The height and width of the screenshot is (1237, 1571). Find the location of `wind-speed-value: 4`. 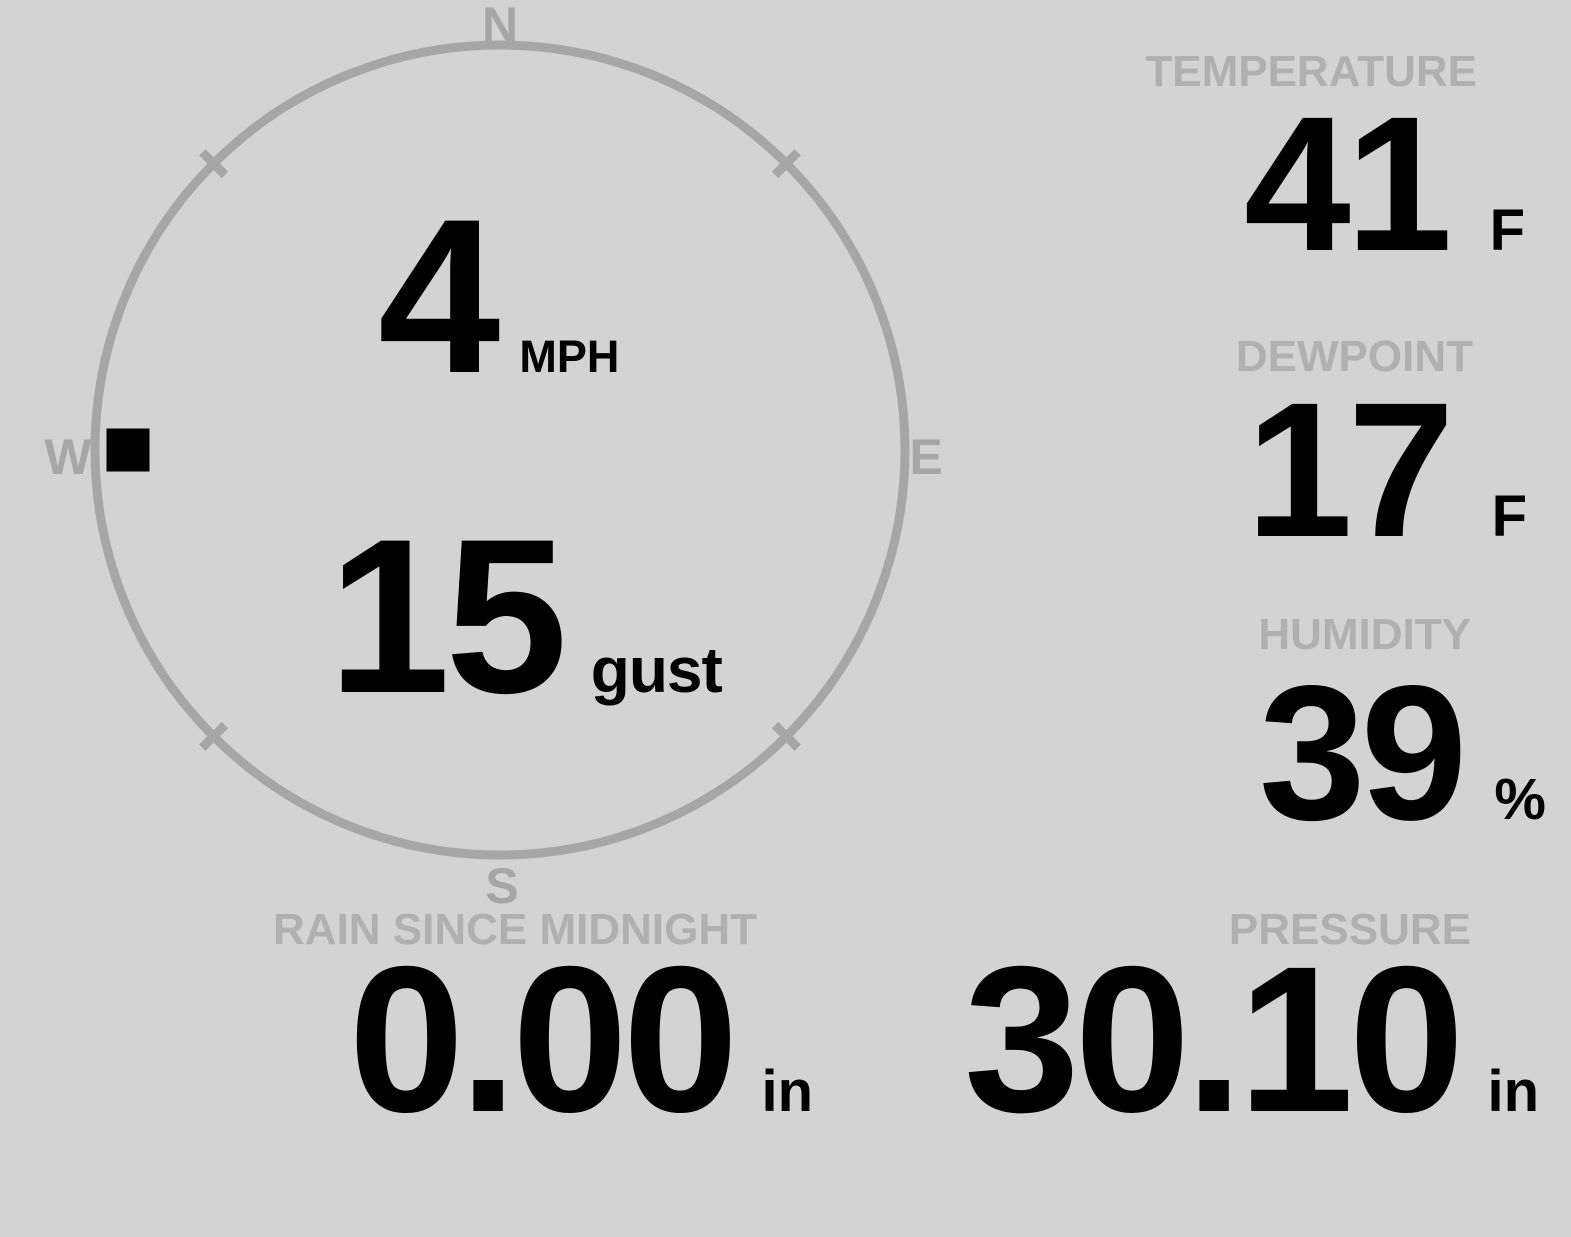

wind-speed-value: 4 is located at coordinates (439, 296).